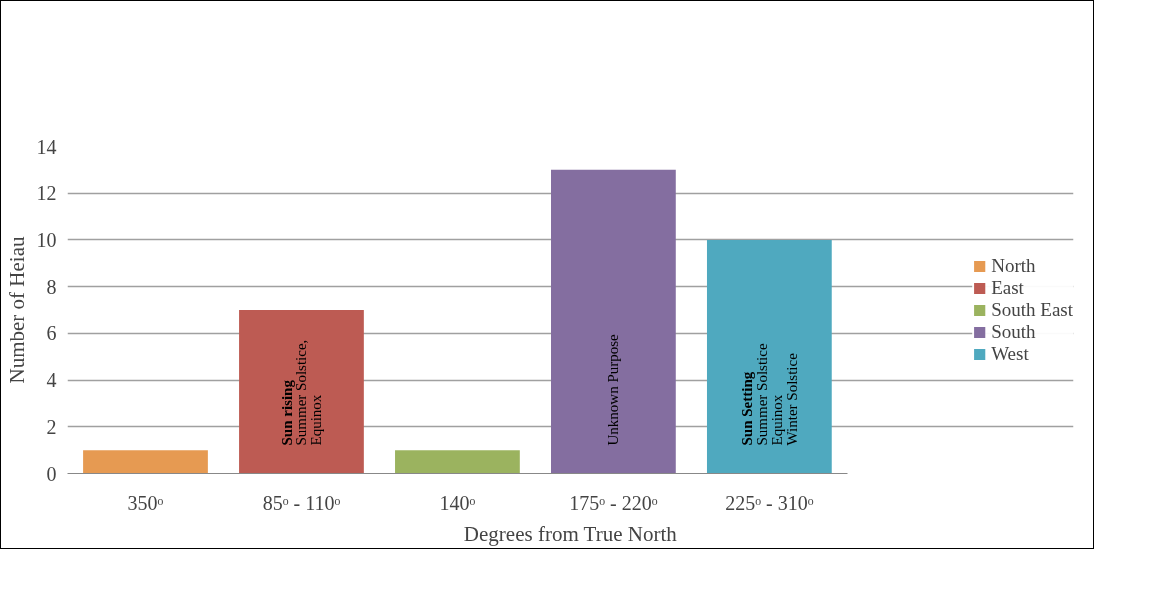 The width and height of the screenshot is (1160, 608). What do you see at coordinates (457, 502) in the screenshot?
I see `x-tick-label: 140ᵒ` at bounding box center [457, 502].